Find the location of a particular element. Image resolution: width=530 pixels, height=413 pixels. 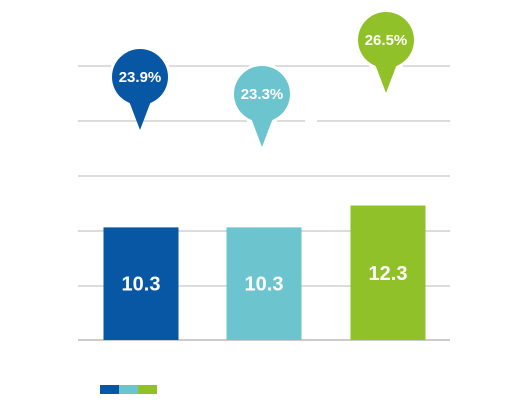

percent-label: 23.9% is located at coordinates (140, 77).